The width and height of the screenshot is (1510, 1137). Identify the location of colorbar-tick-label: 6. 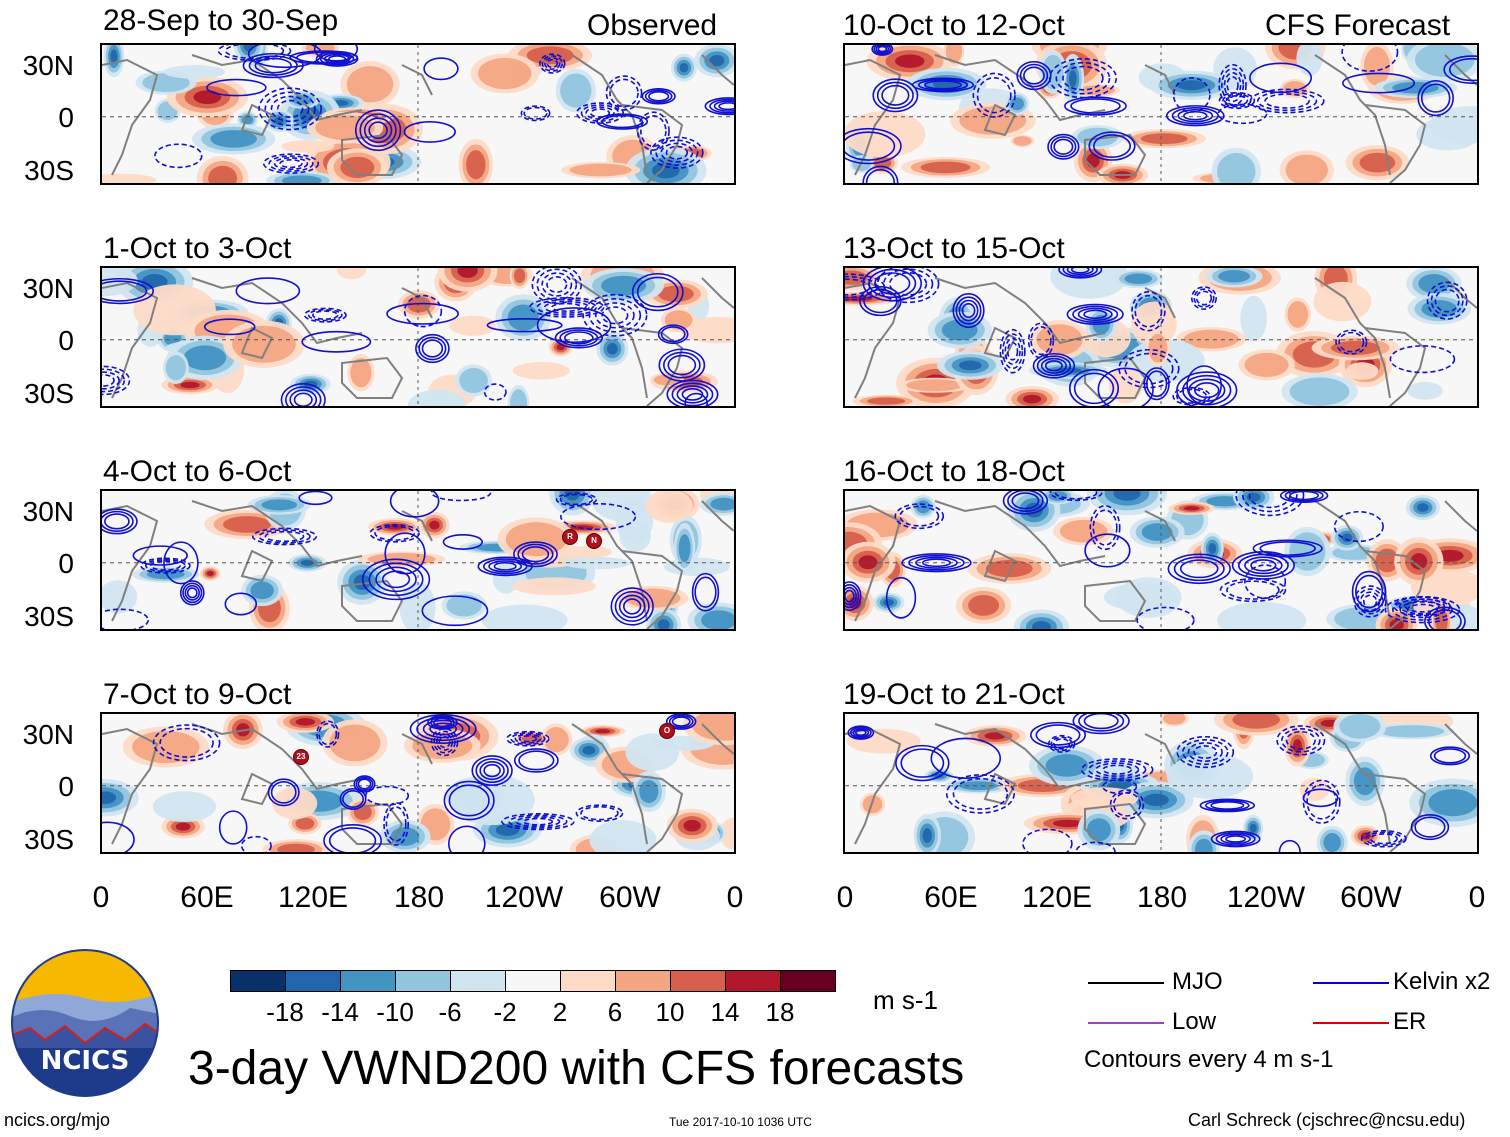
(615, 1012).